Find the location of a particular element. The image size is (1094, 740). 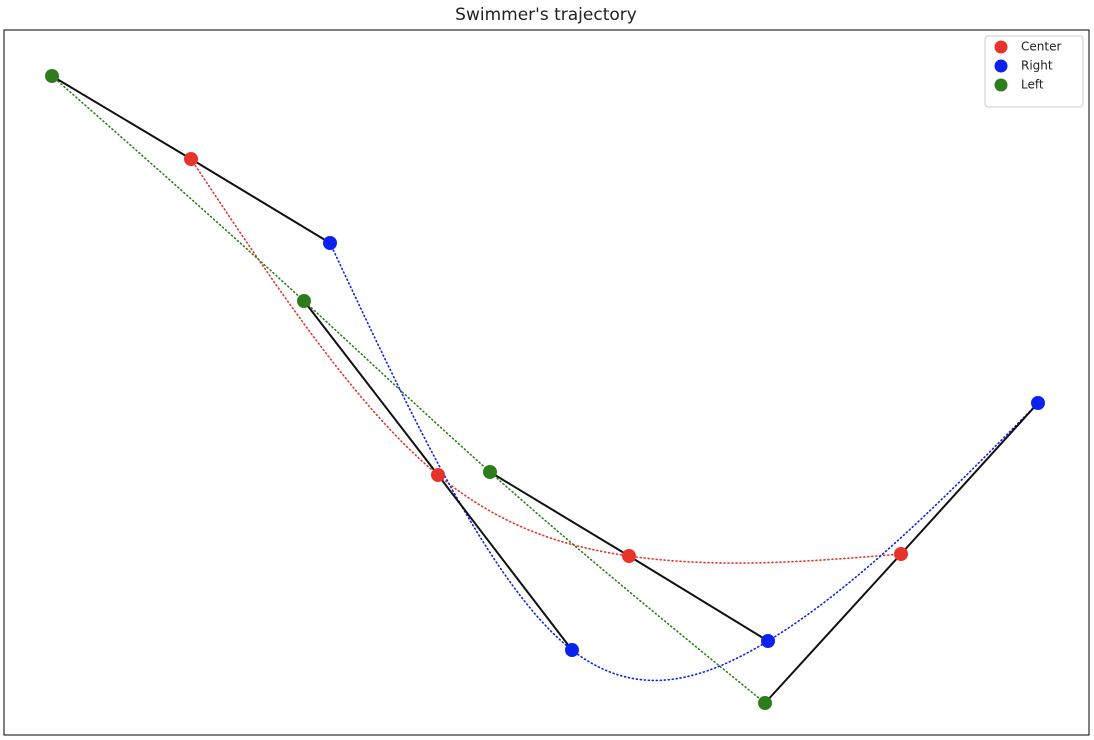

legend-box is located at coordinates (1034, 71).